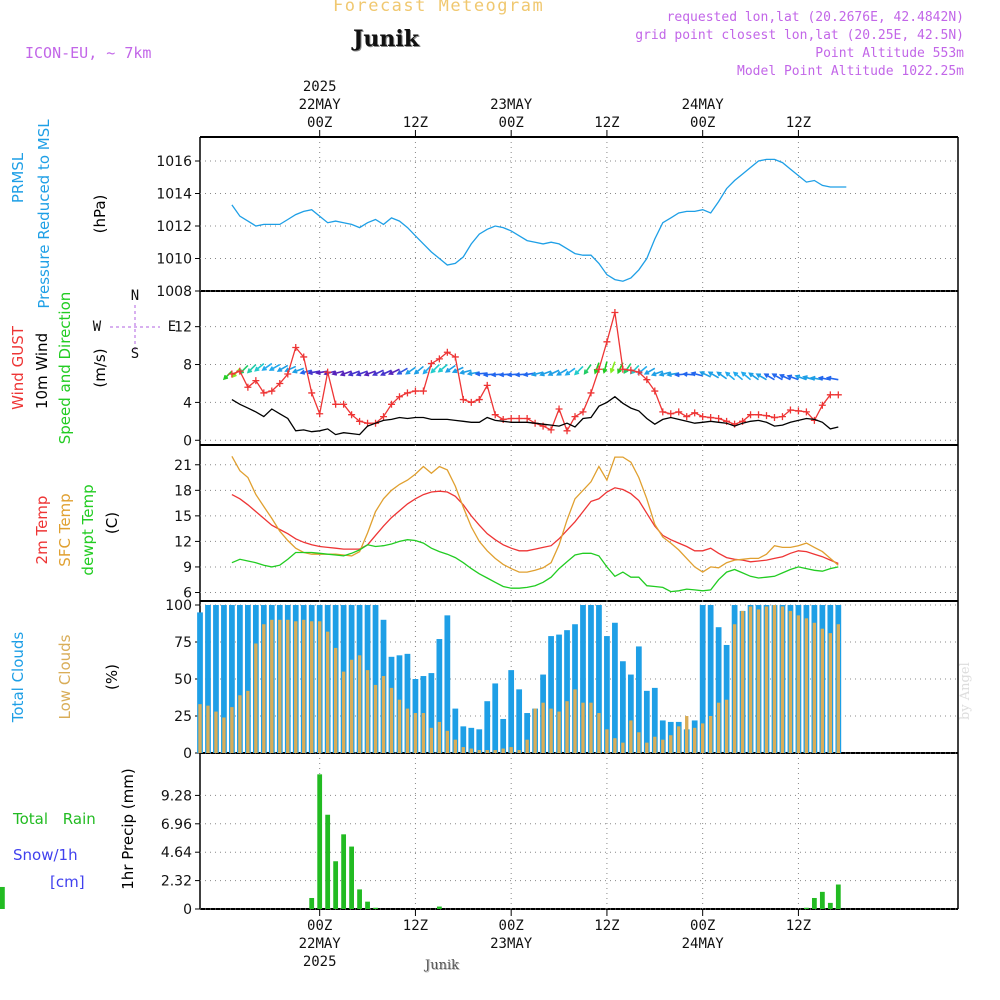 The height and width of the screenshot is (1000, 1000). Describe the element at coordinates (606, 926) in the screenshot. I see `bottom-axis-label: 12Z` at that location.